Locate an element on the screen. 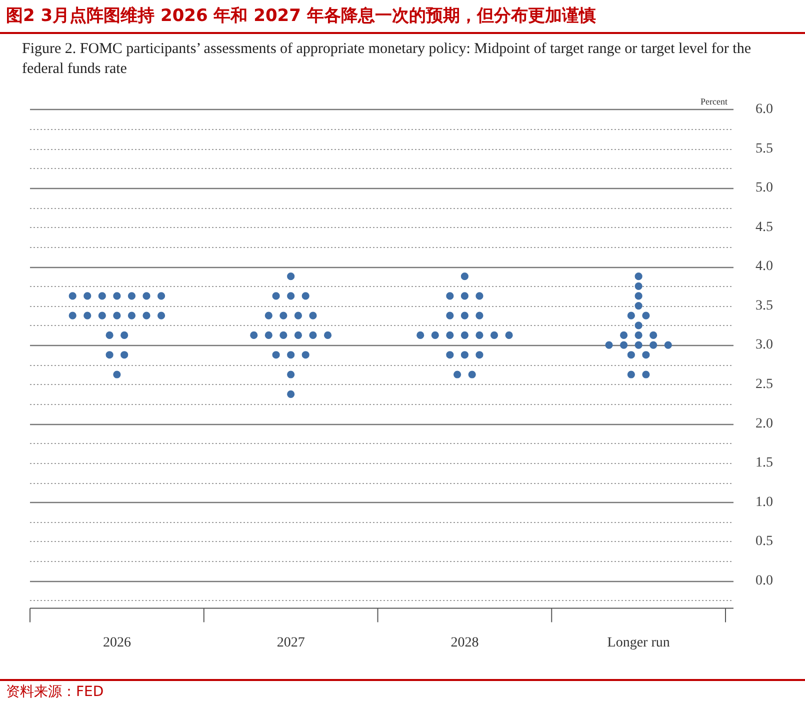 This screenshot has width=805, height=722. x-tick-label: 2026 is located at coordinates (116, 642).